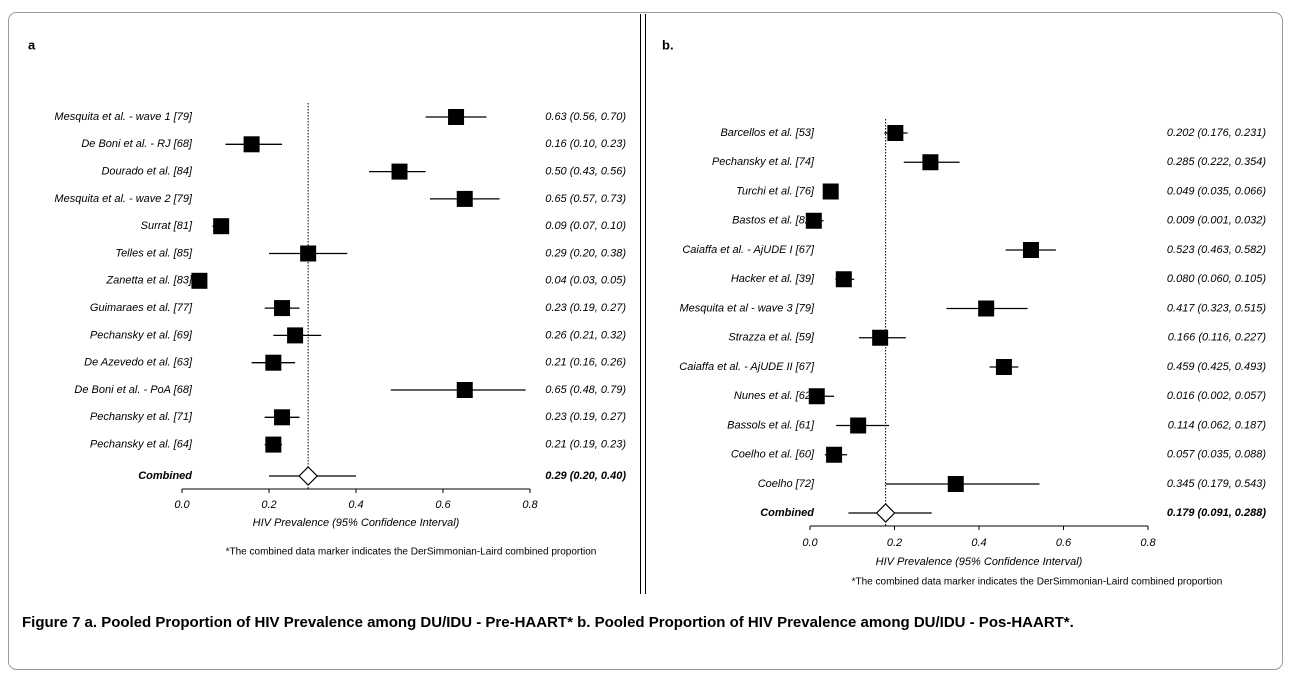  I want to click on value-label: 0.21 (0.16, 0.26), so click(585, 363).